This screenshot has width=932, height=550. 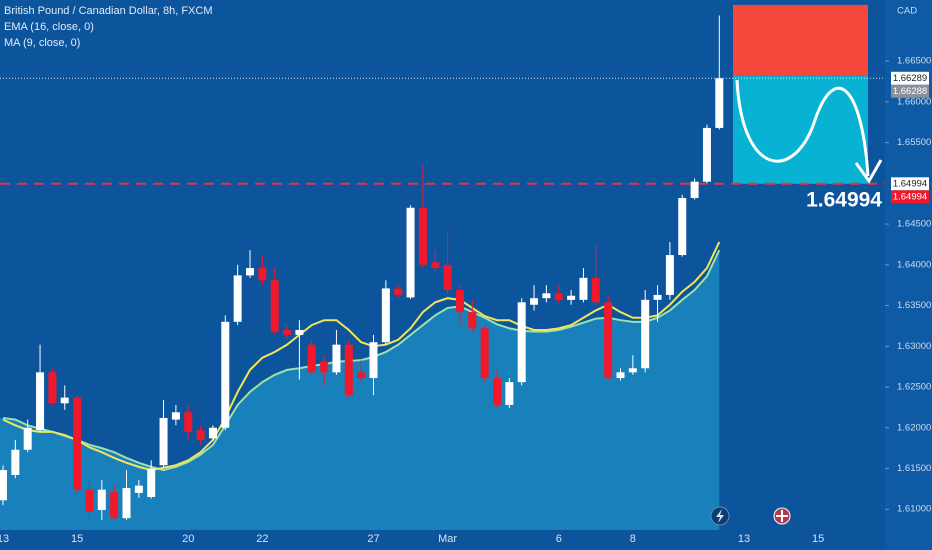 What do you see at coordinates (868, 171) in the screenshot?
I see `arrow-head` at bounding box center [868, 171].